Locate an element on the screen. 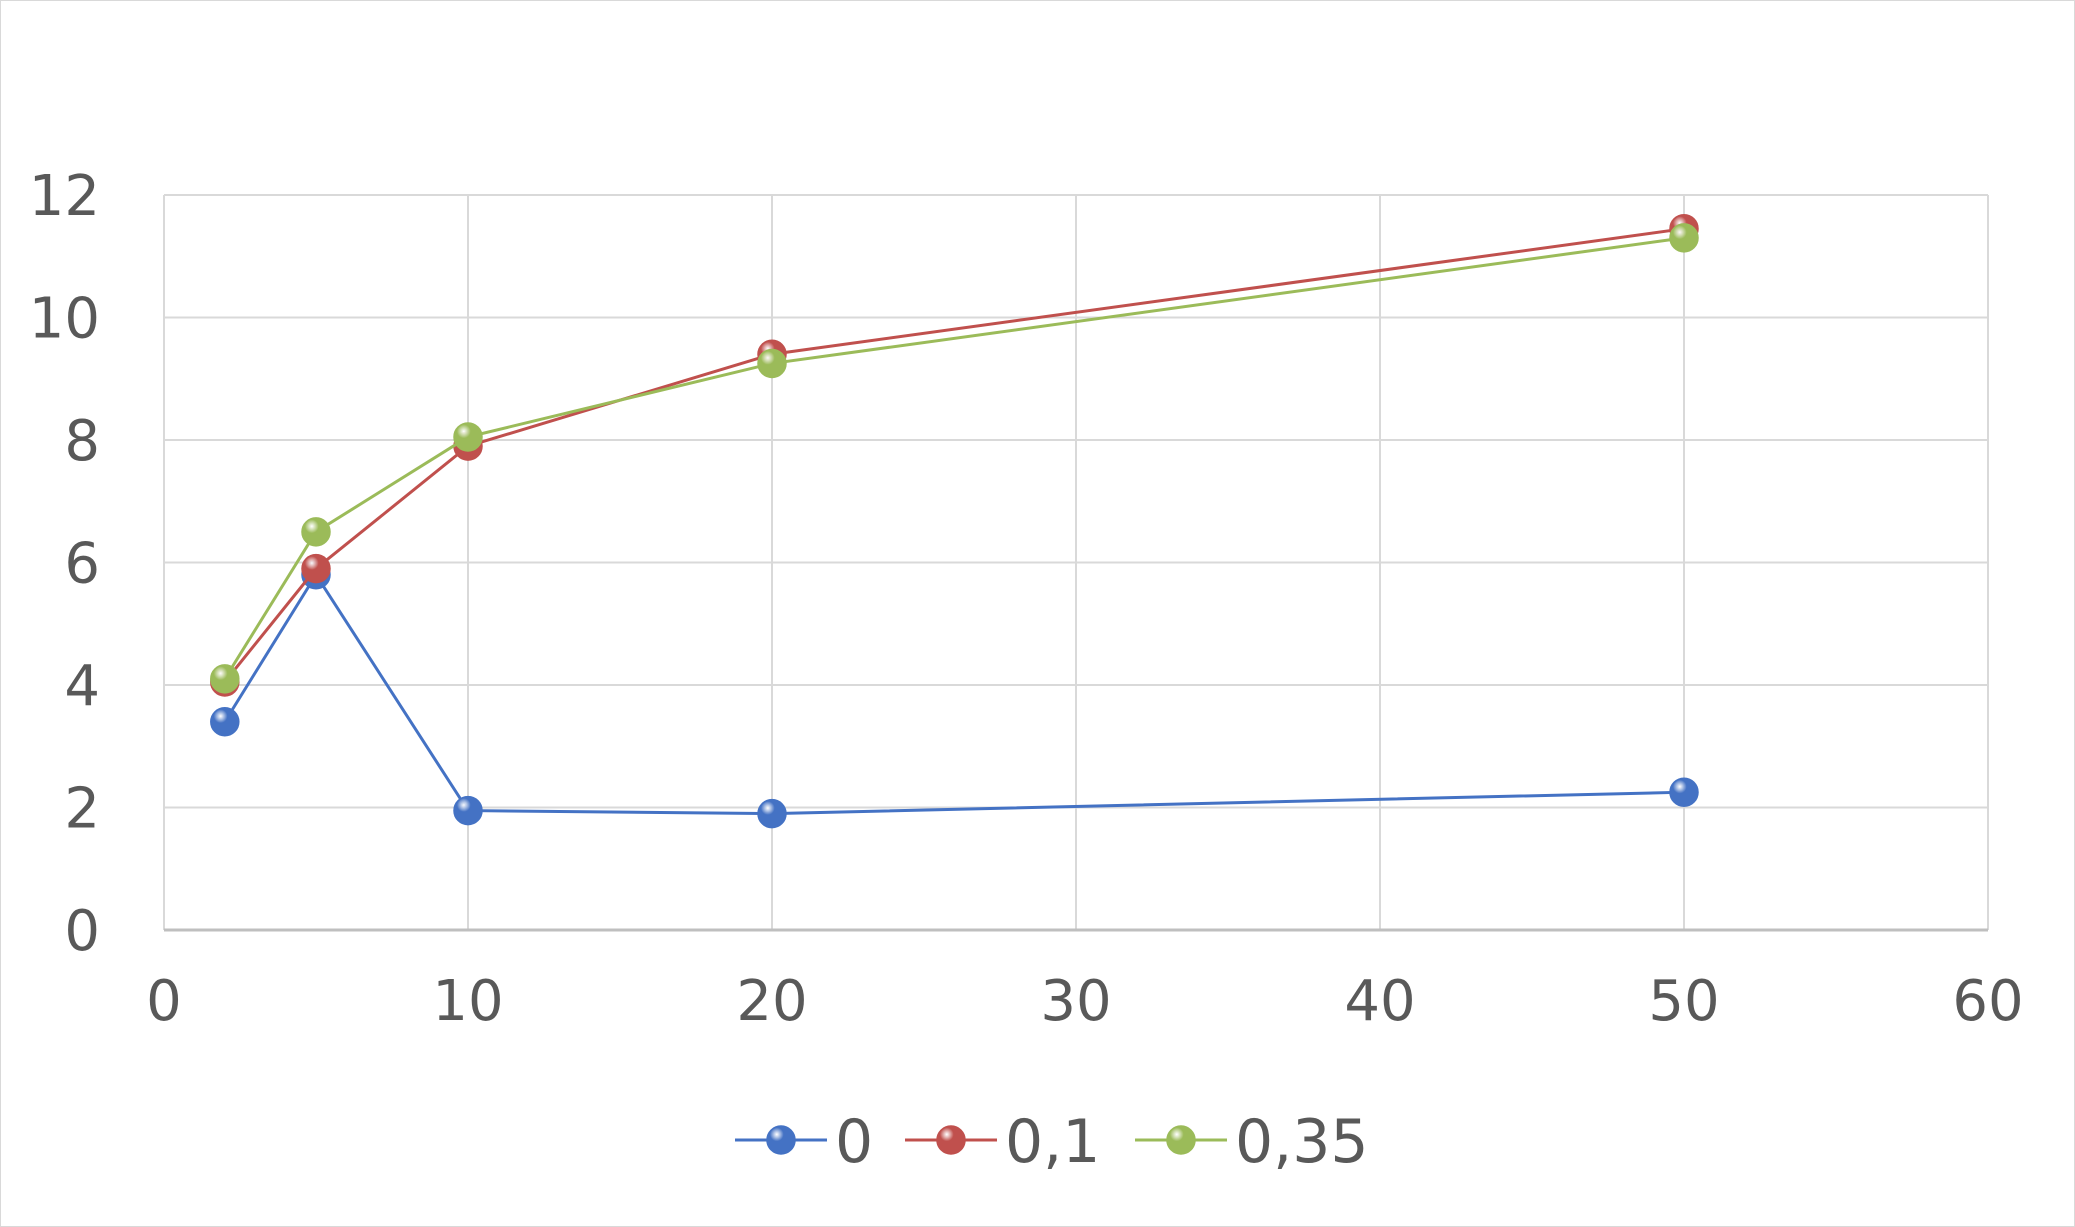 The width and height of the screenshot is (2075, 1227). y-tick-label: 12 is located at coordinates (64, 196).